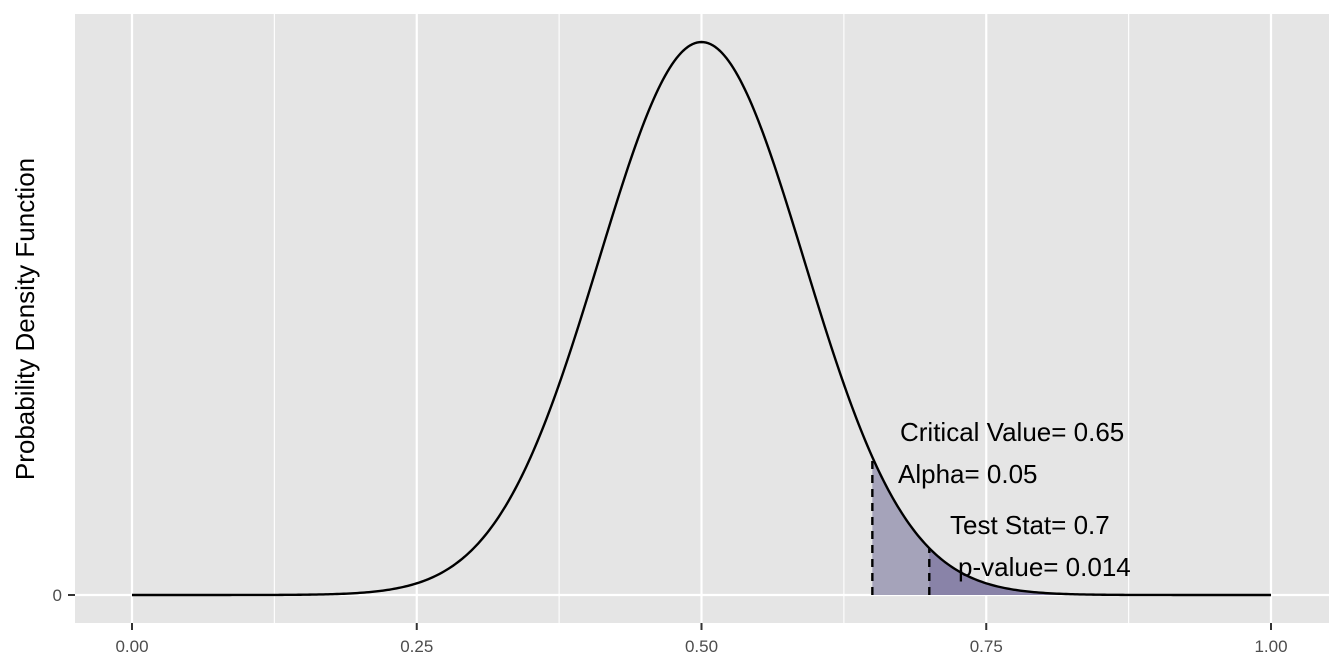 This screenshot has height=672, width=1344. What do you see at coordinates (986, 646) in the screenshot?
I see `x-tick-label: 0.75` at bounding box center [986, 646].